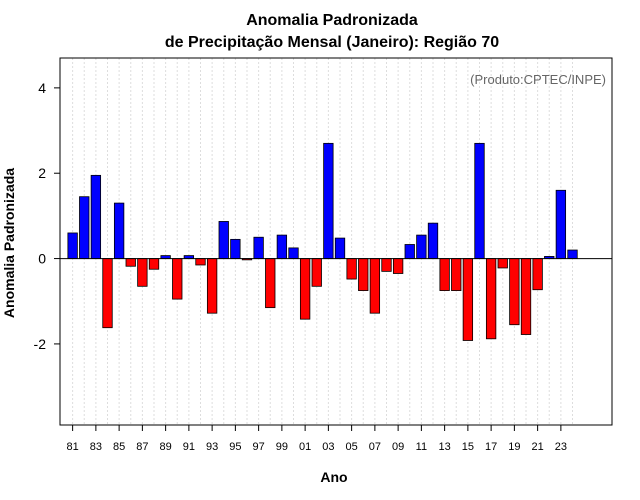  What do you see at coordinates (421, 447) in the screenshot?
I see `x-tick-label-11: 11` at bounding box center [421, 447].